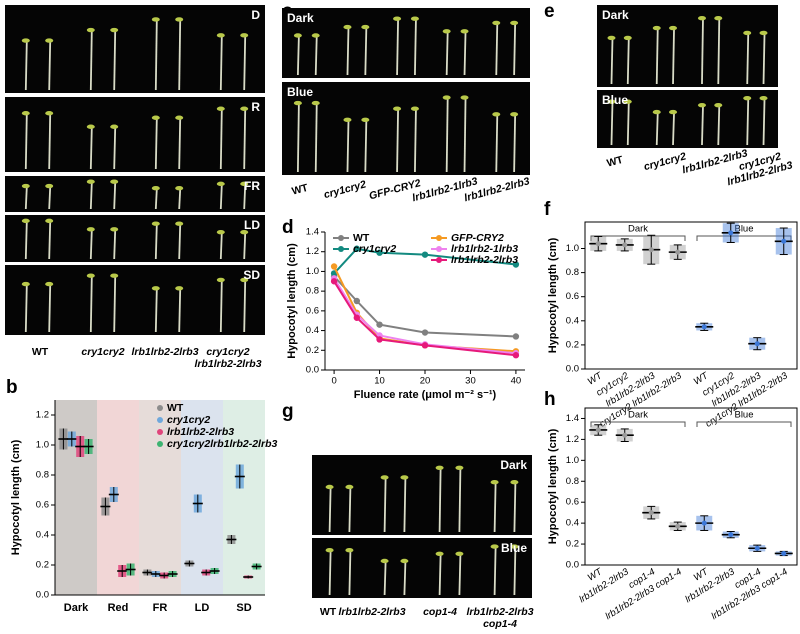 The height and width of the screenshot is (634, 800). Describe the element at coordinates (42, 505) in the screenshot. I see `y-tick-label: 0.6` at that location.